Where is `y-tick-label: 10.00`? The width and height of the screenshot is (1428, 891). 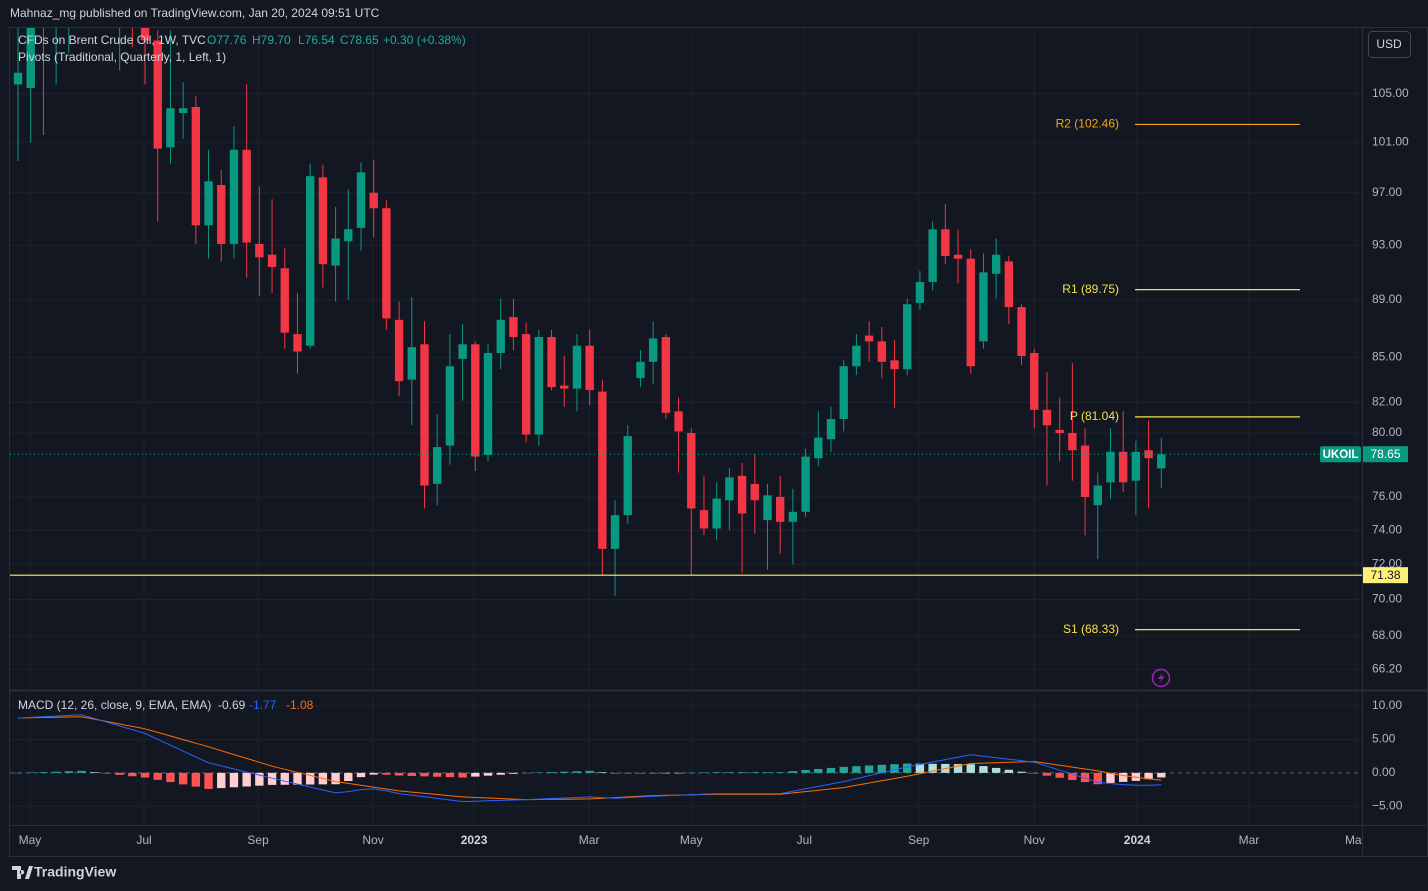
y-tick-label: 10.00 is located at coordinates (1387, 705).